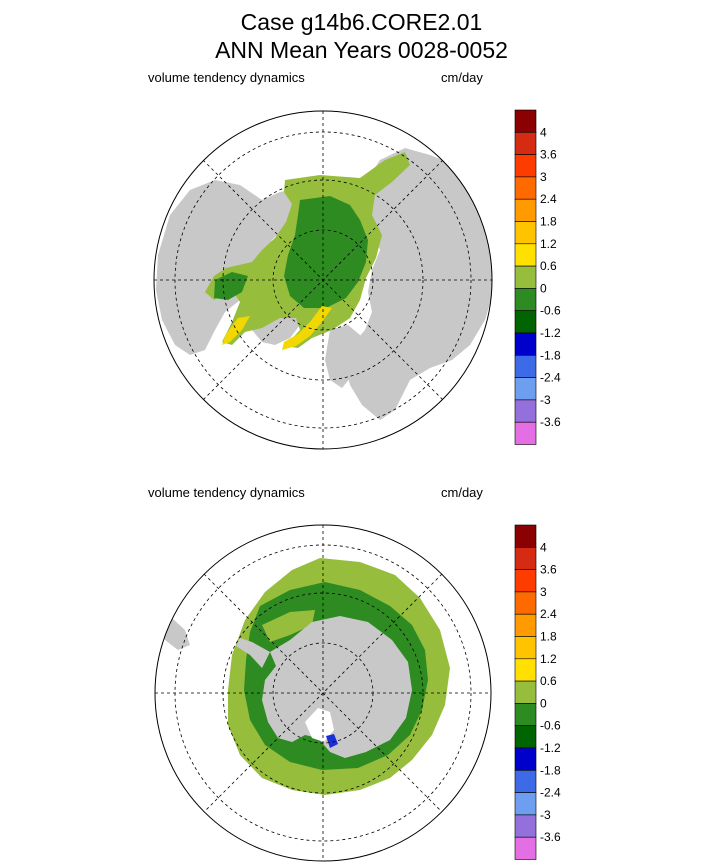 Image resolution: width=723 pixels, height=864 pixels. Describe the element at coordinates (332, 741) in the screenshot. I see `south-ice-ross-blue` at that location.